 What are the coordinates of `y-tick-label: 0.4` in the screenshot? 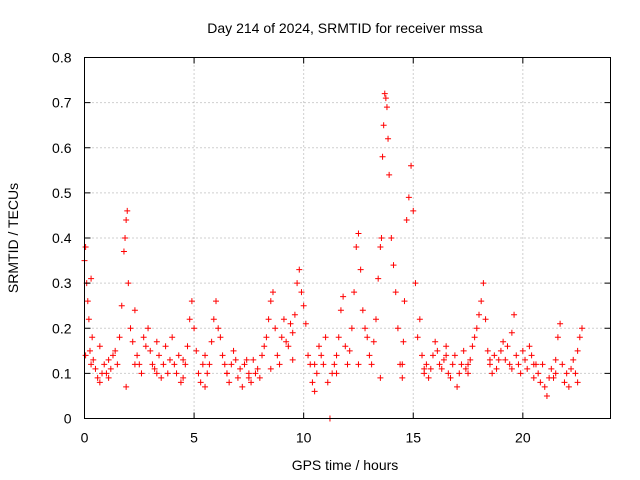 It's located at (62, 238).